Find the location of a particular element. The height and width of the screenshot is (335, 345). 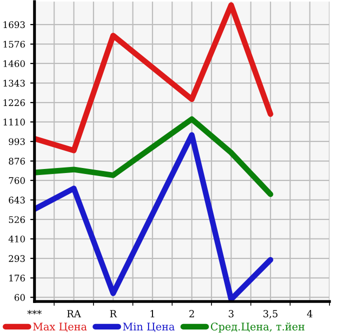

y-tick-label: 60 is located at coordinates (19, 297).